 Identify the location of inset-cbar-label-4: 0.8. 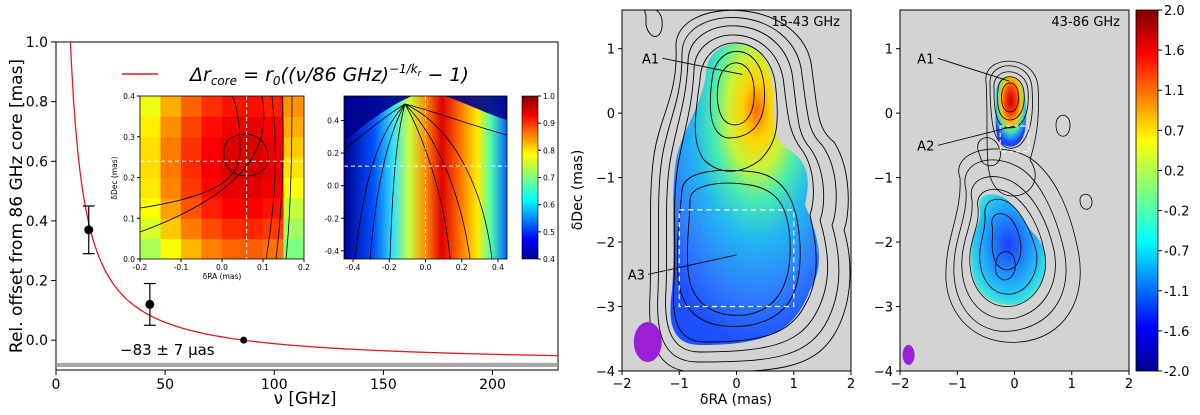
(549, 150).